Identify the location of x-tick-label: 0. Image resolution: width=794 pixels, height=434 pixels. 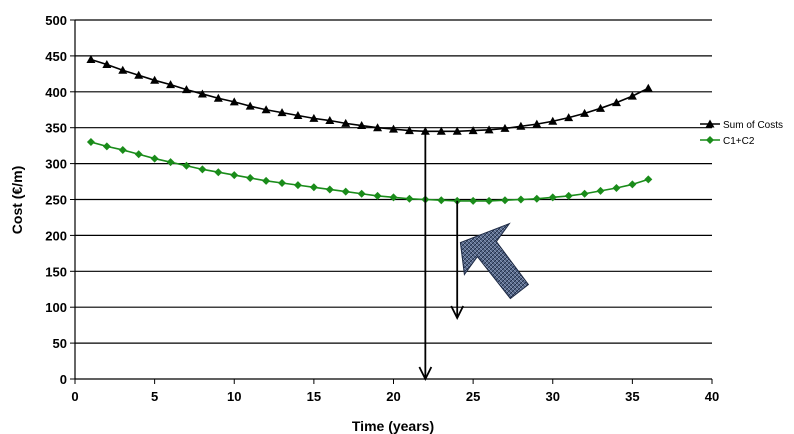
(74, 396).